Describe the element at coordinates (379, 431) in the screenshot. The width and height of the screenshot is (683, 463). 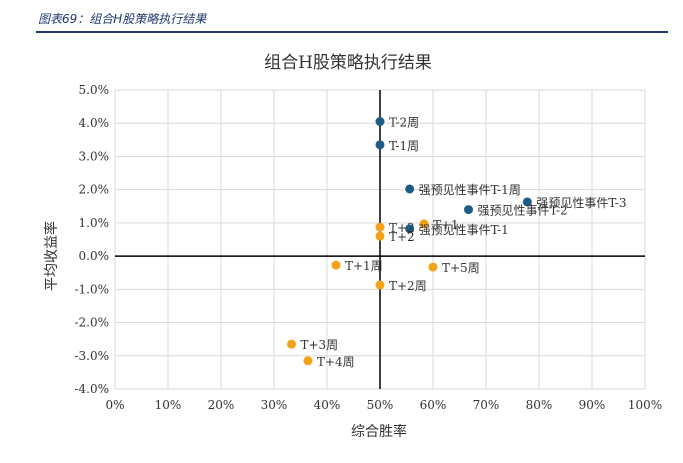
I see `x-axis-label: 综合胜率` at that location.